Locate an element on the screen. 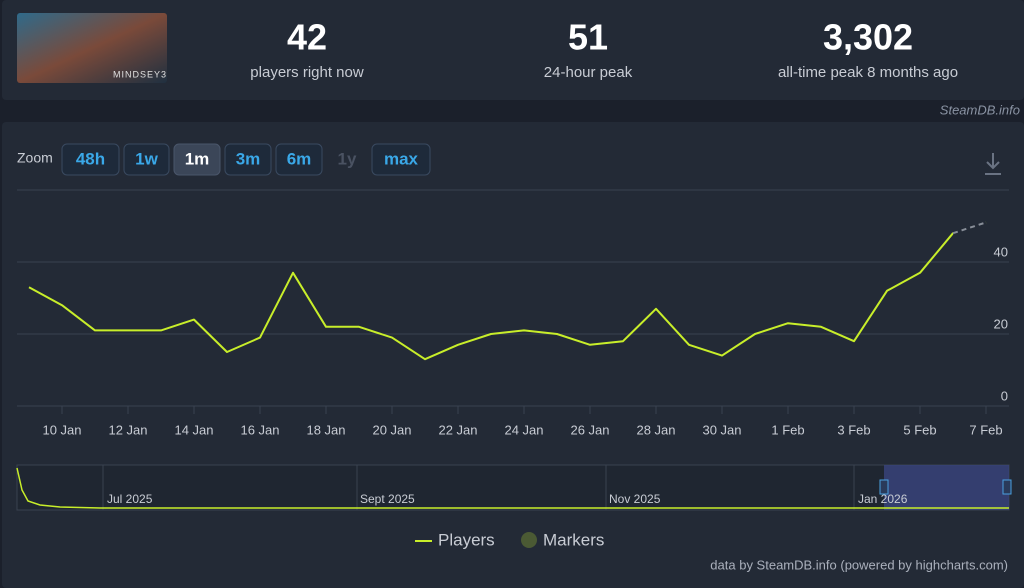 Image resolution: width=1024 pixels, height=588 pixels. game-logo is located at coordinates (92, 48).